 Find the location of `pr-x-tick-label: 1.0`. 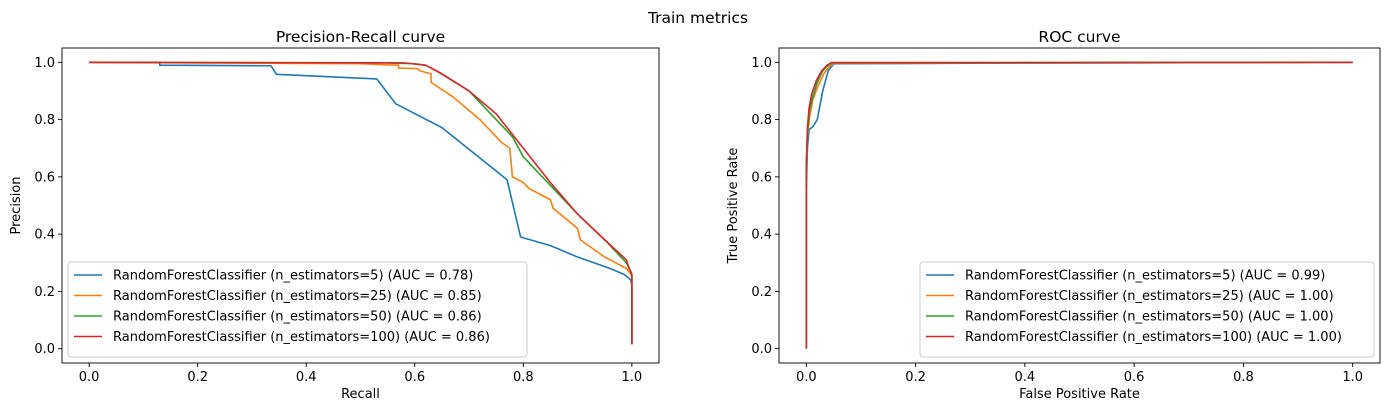

pr-x-tick-label: 1.0 is located at coordinates (632, 377).